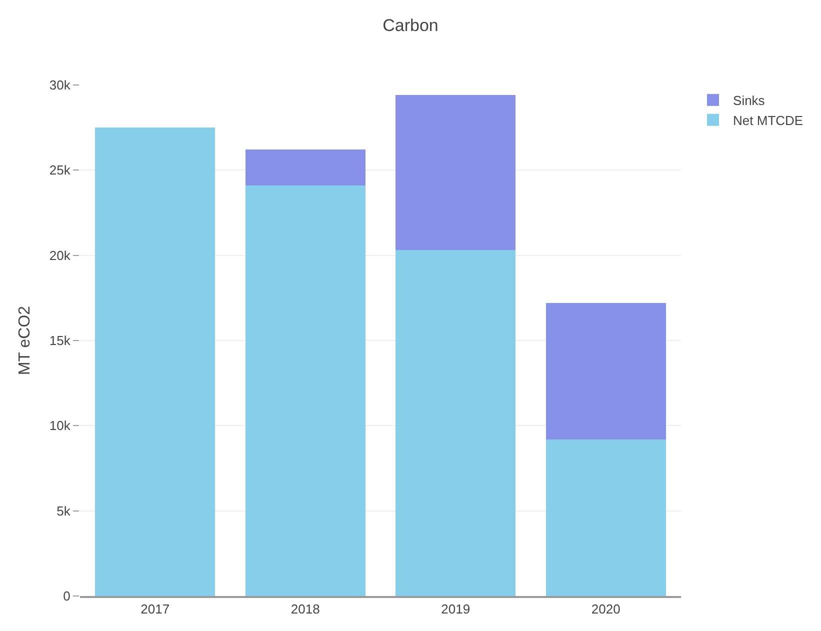  Describe the element at coordinates (410, 25) in the screenshot. I see `chart-title: Carbon` at that location.